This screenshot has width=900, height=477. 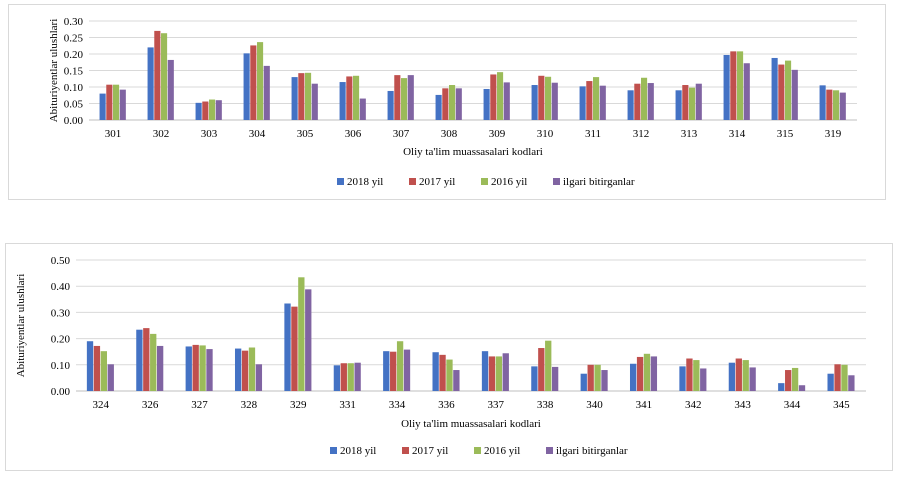 I want to click on x-tick-label: 301, so click(x=113, y=134).